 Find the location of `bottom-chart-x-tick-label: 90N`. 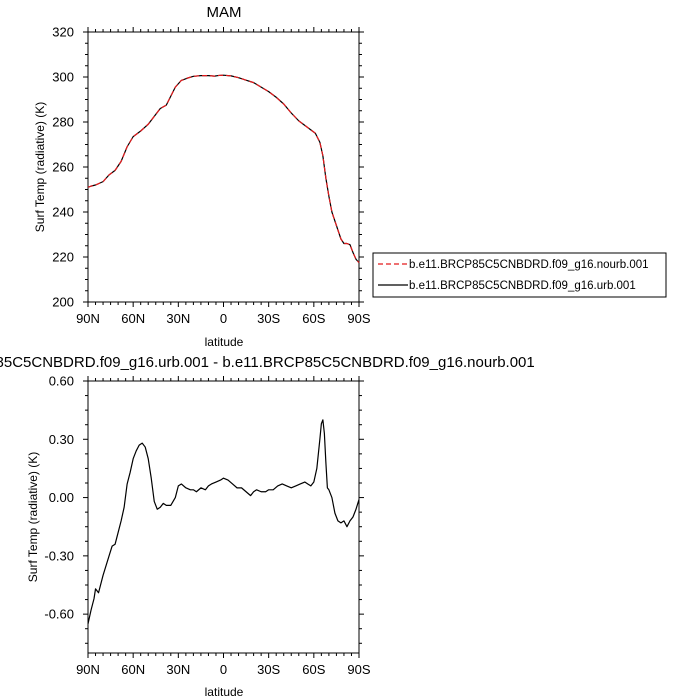

bottom-chart-x-tick-label: 90N is located at coordinates (88, 669).